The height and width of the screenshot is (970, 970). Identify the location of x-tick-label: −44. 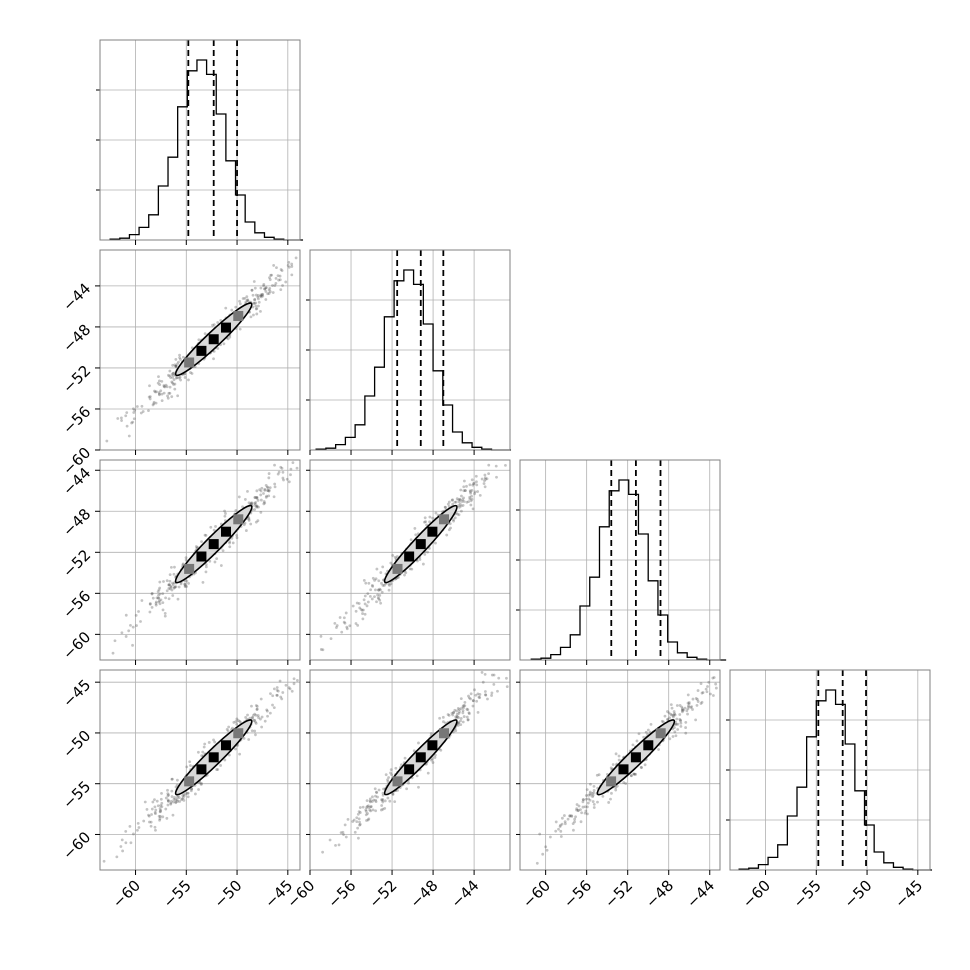
(464, 893).